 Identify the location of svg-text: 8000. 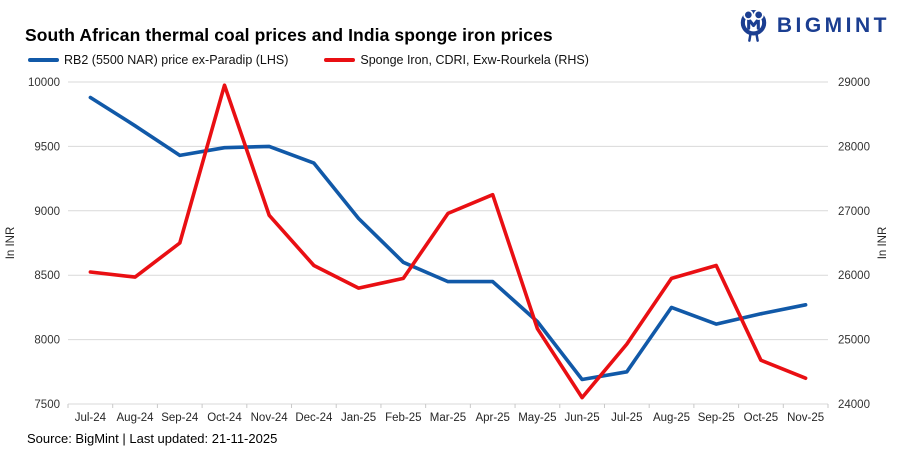
(47, 341).